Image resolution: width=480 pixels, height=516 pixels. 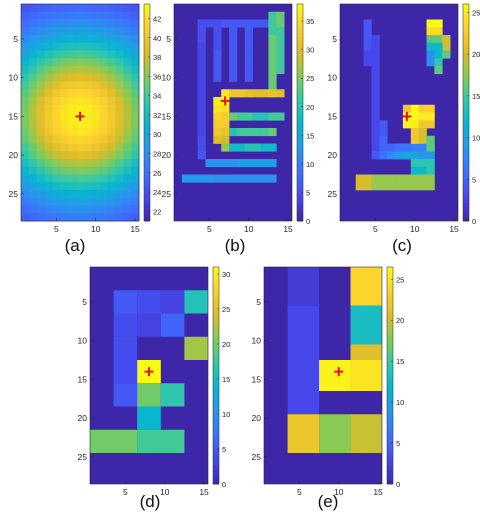 I want to click on colorbar-tick-label: 24, so click(x=157, y=192).